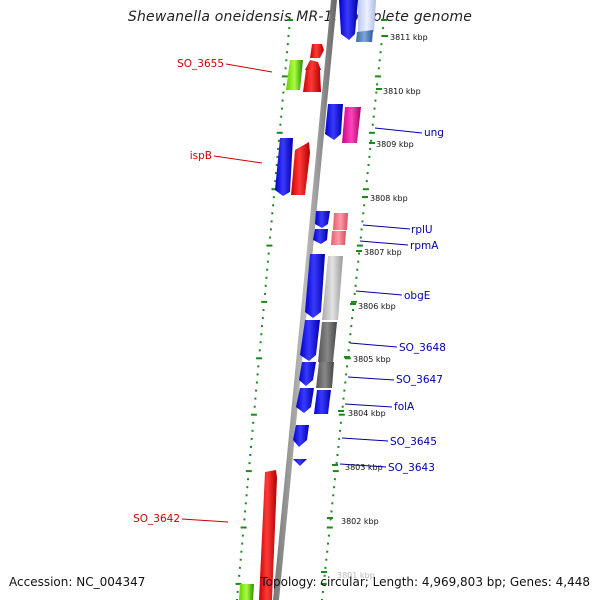  What do you see at coordinates (338, 238) in the screenshot?
I see `gene-rpma-pink` at bounding box center [338, 238].